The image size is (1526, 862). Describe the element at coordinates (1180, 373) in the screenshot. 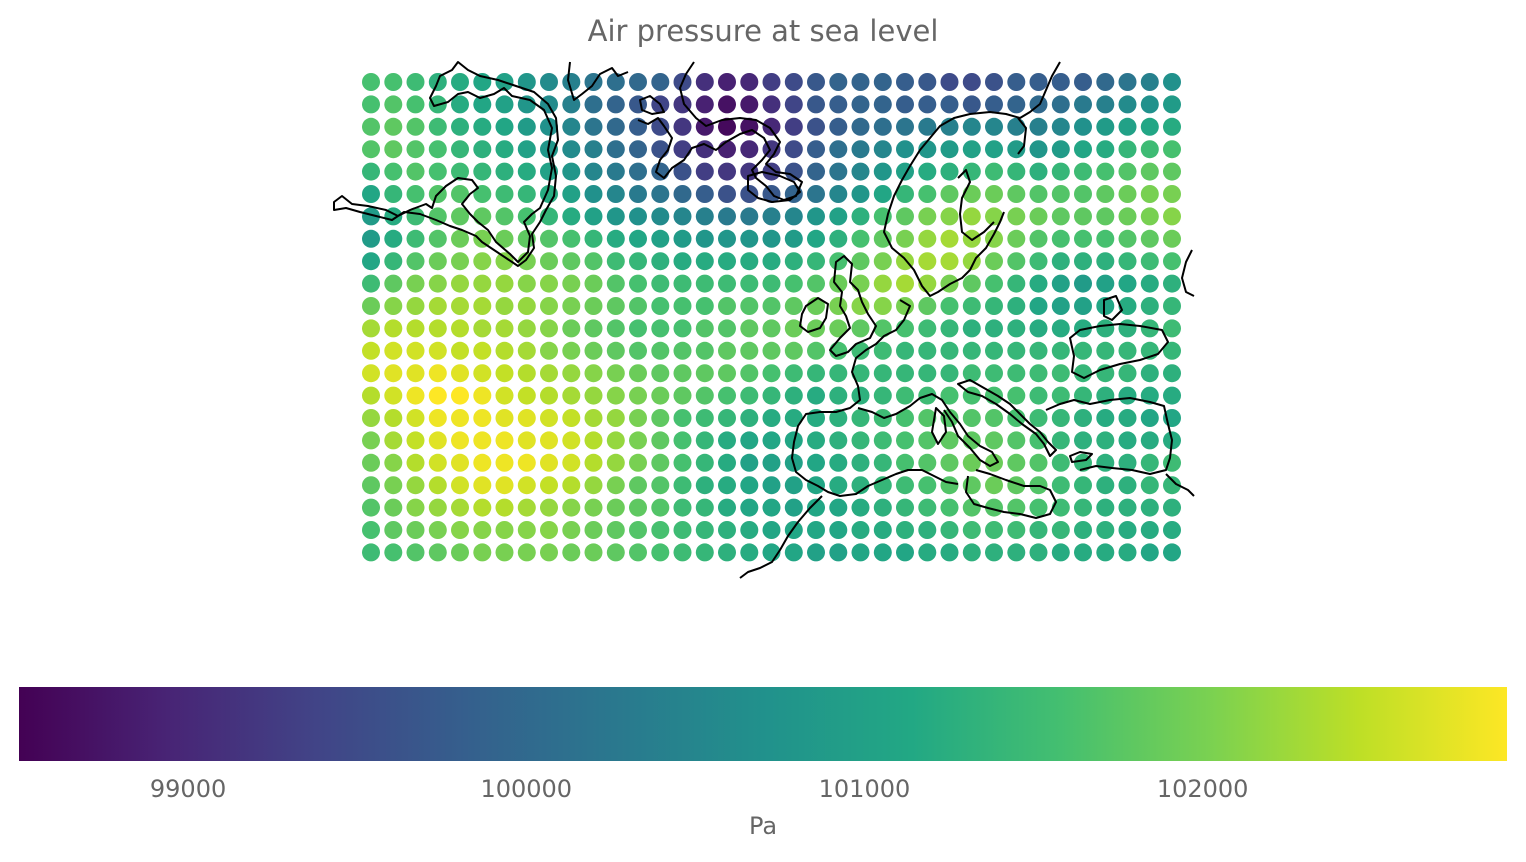

I see `coastline-caspian` at that location.